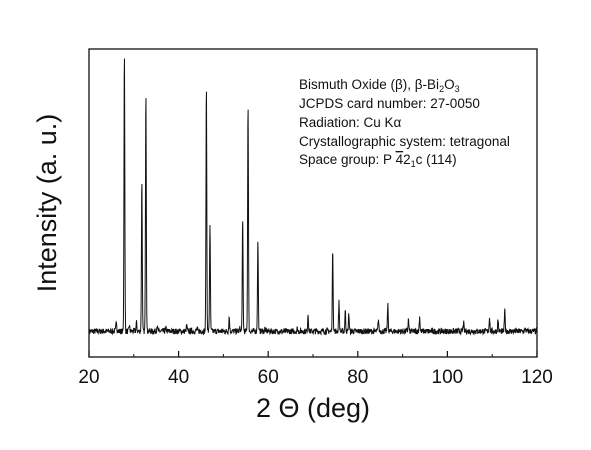 This screenshot has width=591, height=450. Describe the element at coordinates (448, 377) in the screenshot. I see `x-tick-label-100: 100` at that location.